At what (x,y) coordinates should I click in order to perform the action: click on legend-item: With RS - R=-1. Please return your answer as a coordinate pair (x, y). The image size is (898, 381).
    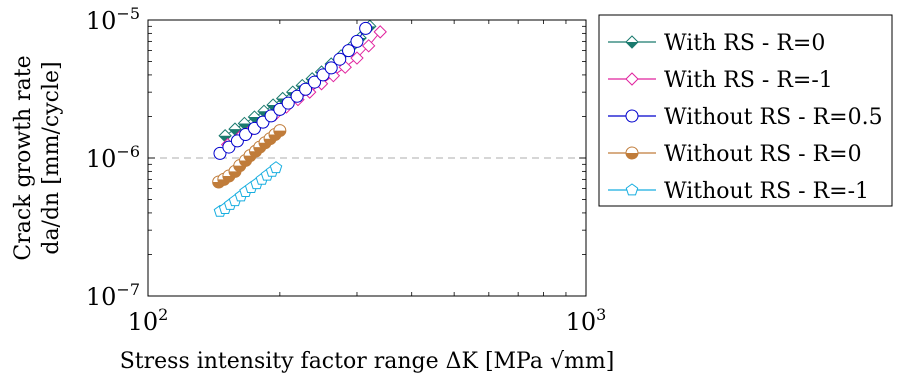
    Looking at the image, I should click on (720, 80).